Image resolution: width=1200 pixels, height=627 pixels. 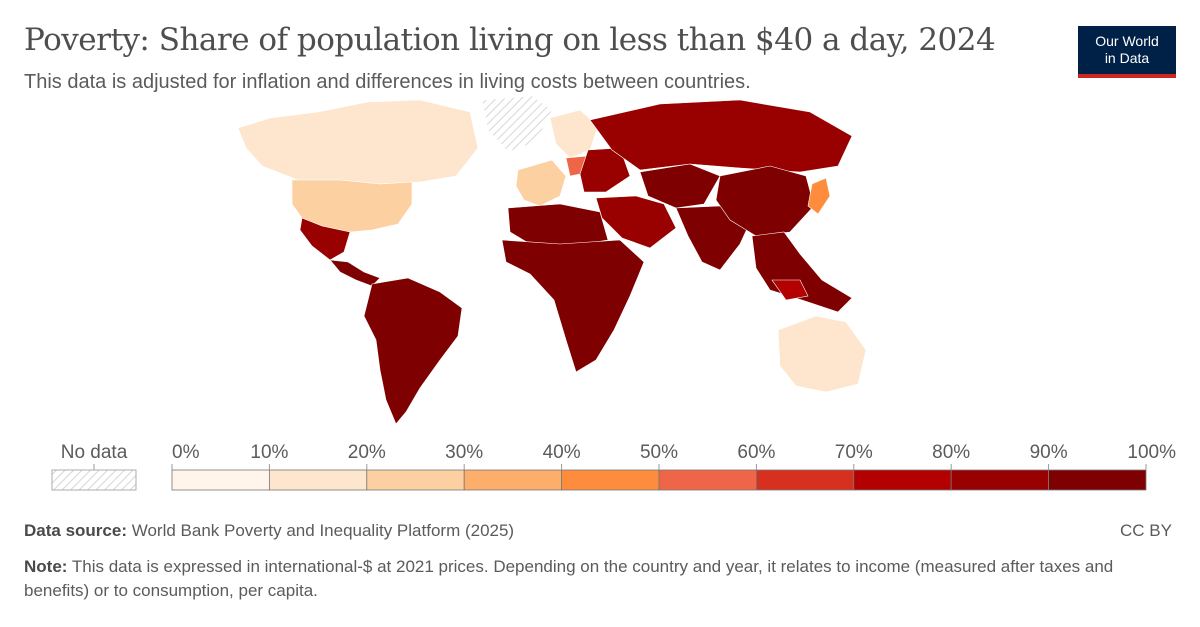 What do you see at coordinates (464, 452) in the screenshot?
I see `legend-tick-label: 30%` at bounding box center [464, 452].